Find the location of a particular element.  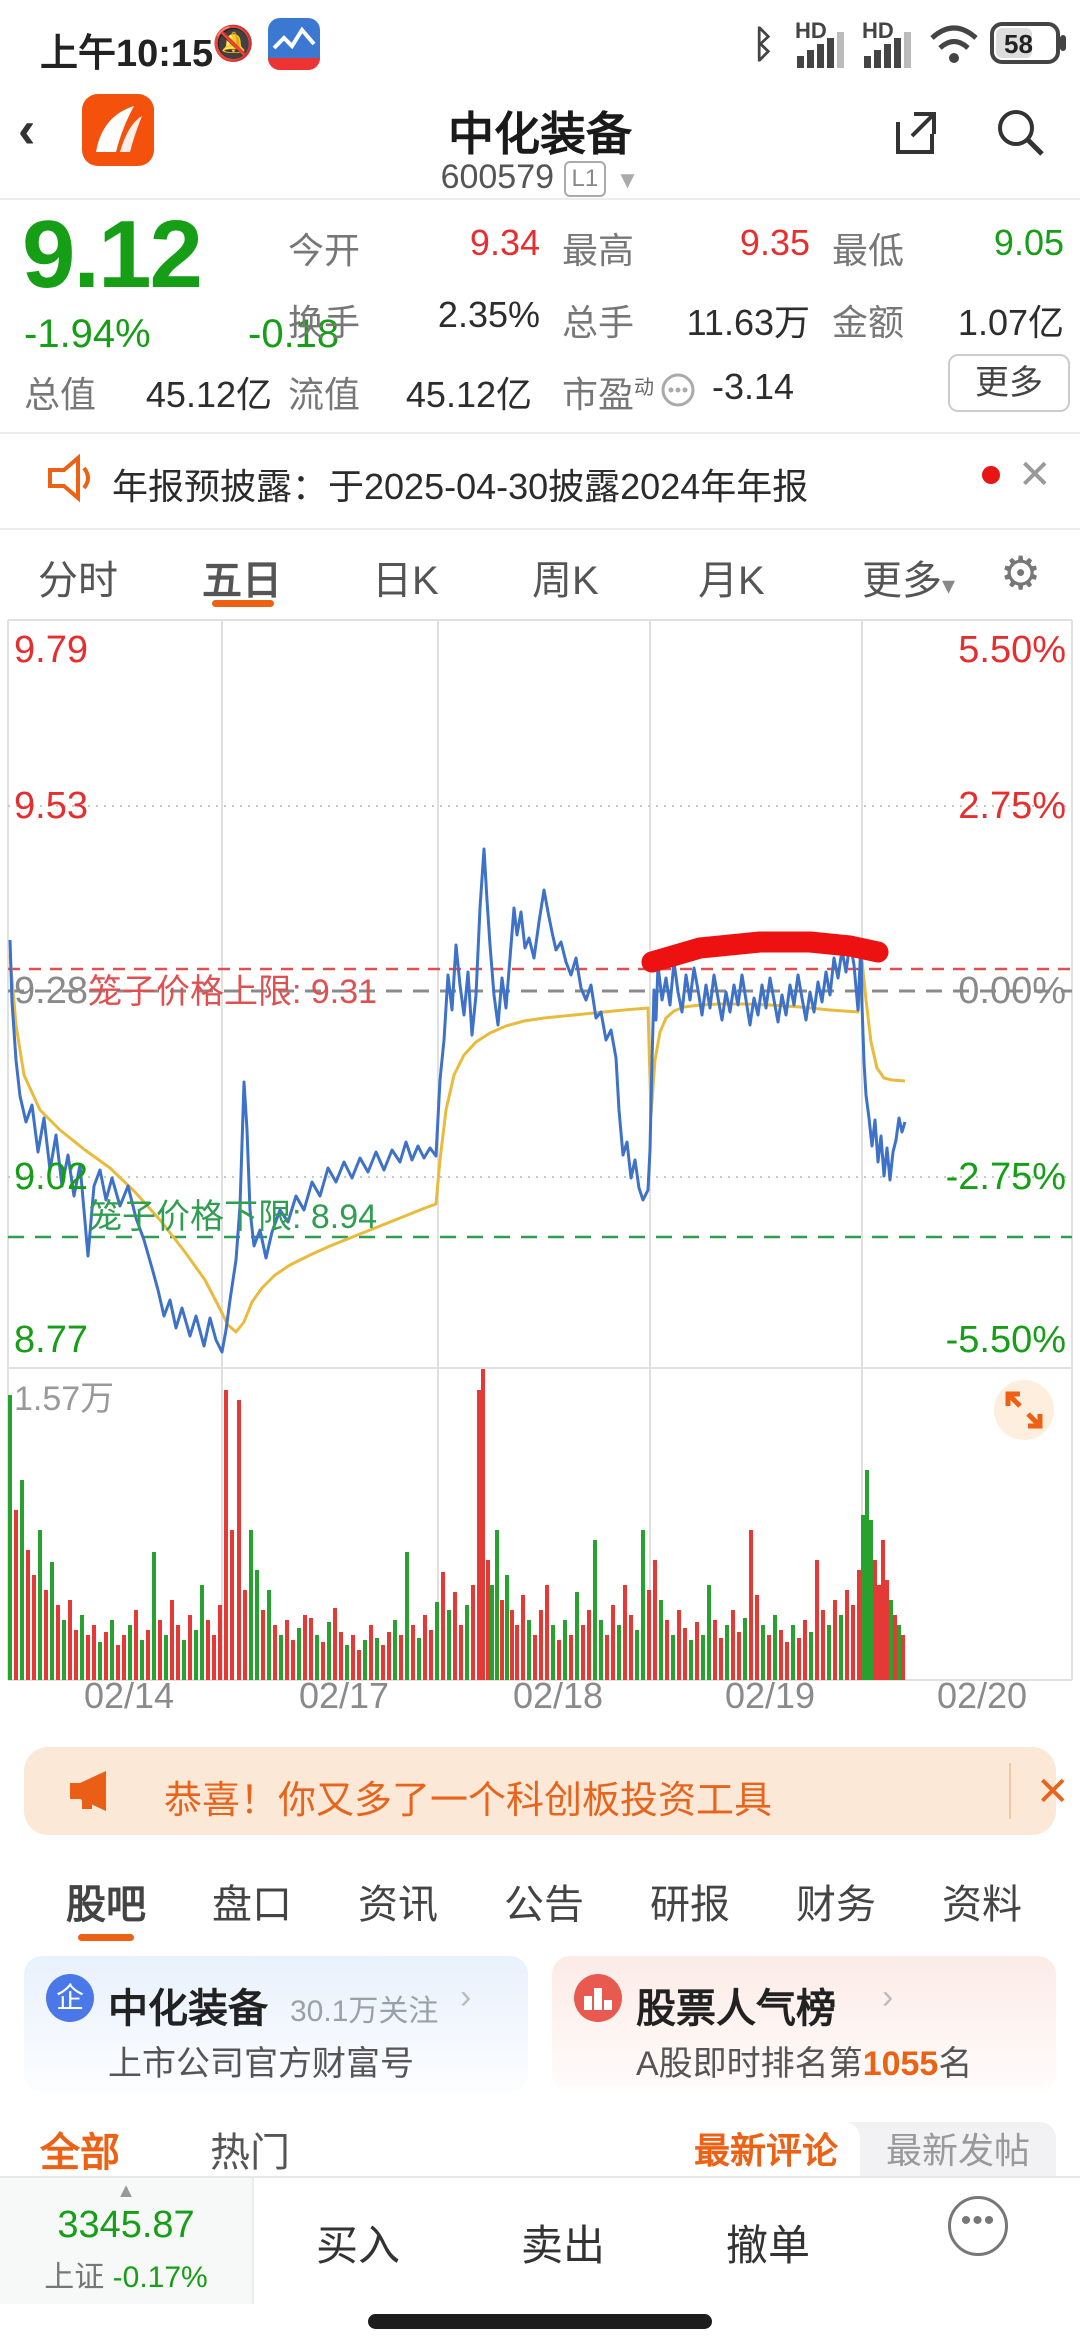

signal-sim2-icon: HD is located at coordinates (892, 50).